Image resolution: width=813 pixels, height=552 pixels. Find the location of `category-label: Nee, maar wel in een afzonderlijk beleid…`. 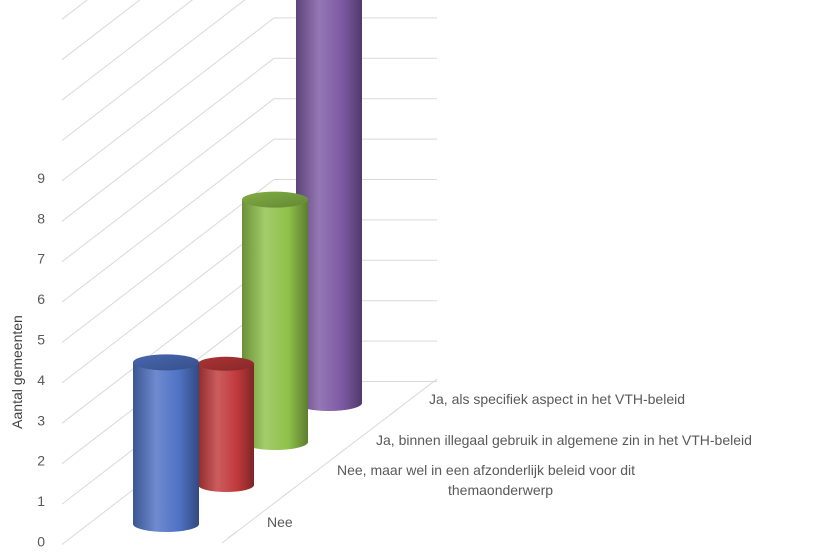

category-label: Nee, maar wel in een afzonderlijk beleid… is located at coordinates (486, 480).